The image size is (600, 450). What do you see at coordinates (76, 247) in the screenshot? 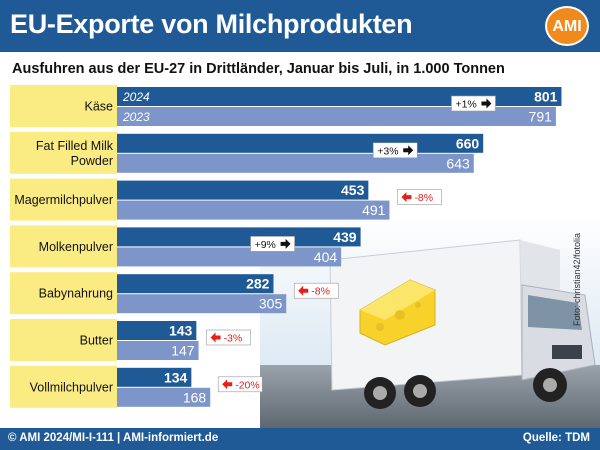
I see `category-label: Molkenpulver` at bounding box center [76, 247].